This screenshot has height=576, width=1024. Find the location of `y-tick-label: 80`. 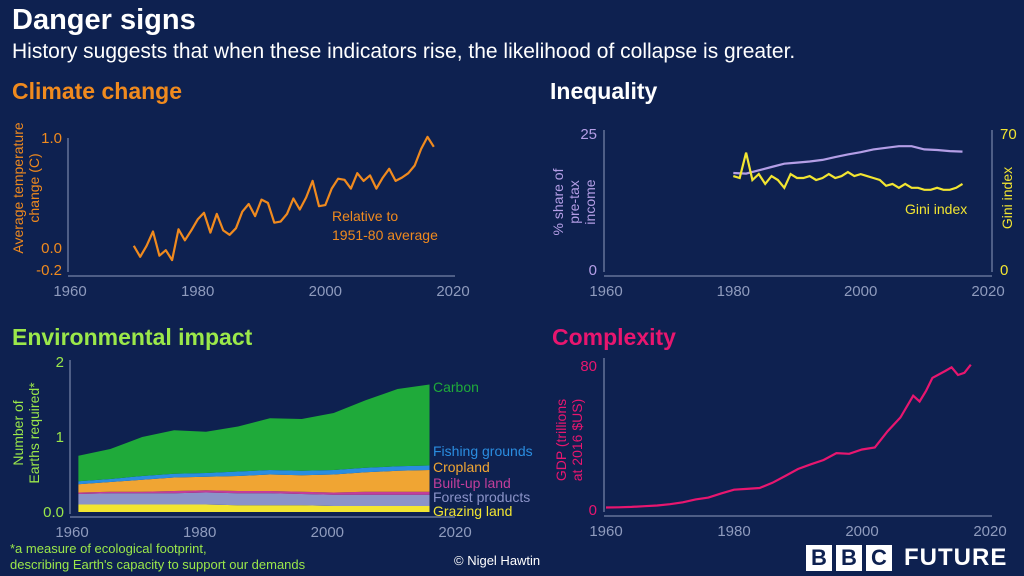

y-tick-label: 80 is located at coordinates (588, 366).